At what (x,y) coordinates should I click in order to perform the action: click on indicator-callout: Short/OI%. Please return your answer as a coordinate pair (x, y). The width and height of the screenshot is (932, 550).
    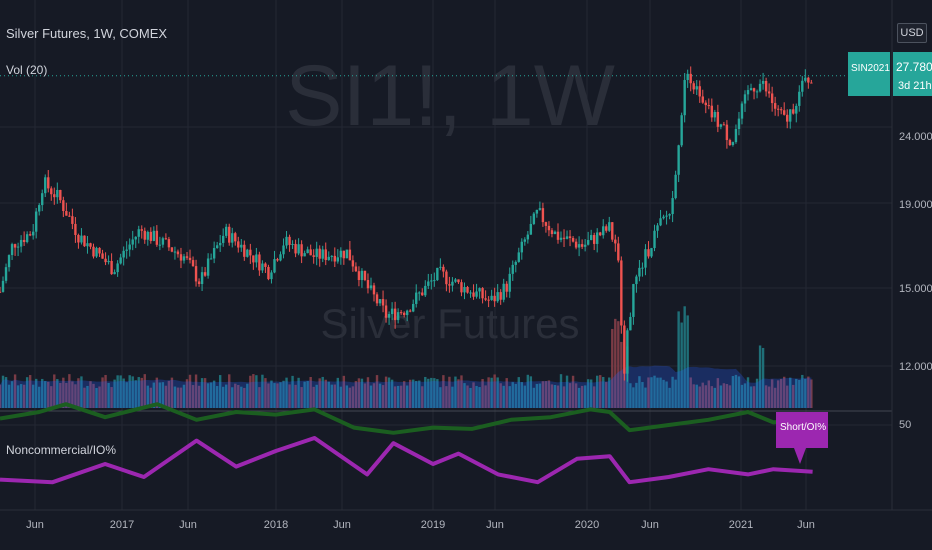
    Looking at the image, I should click on (802, 438).